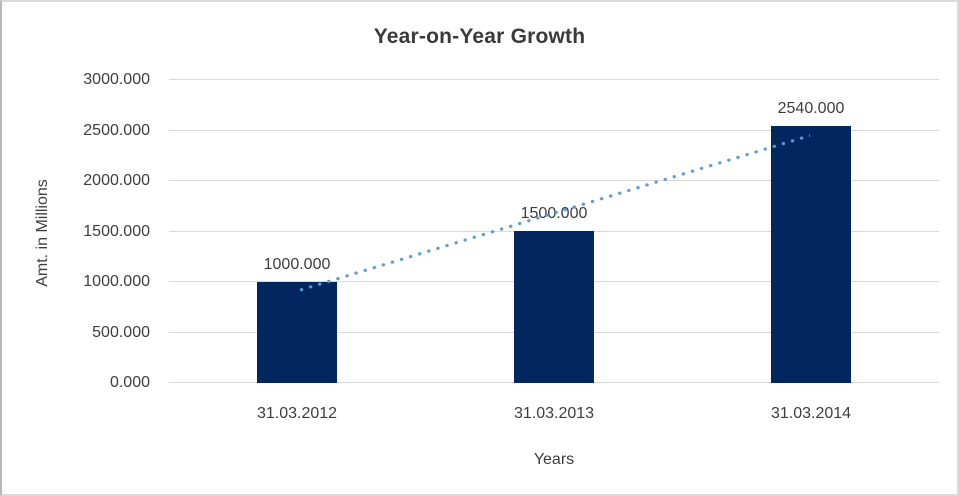  Describe the element at coordinates (116, 130) in the screenshot. I see `y-tick-label: 2500.000` at that location.